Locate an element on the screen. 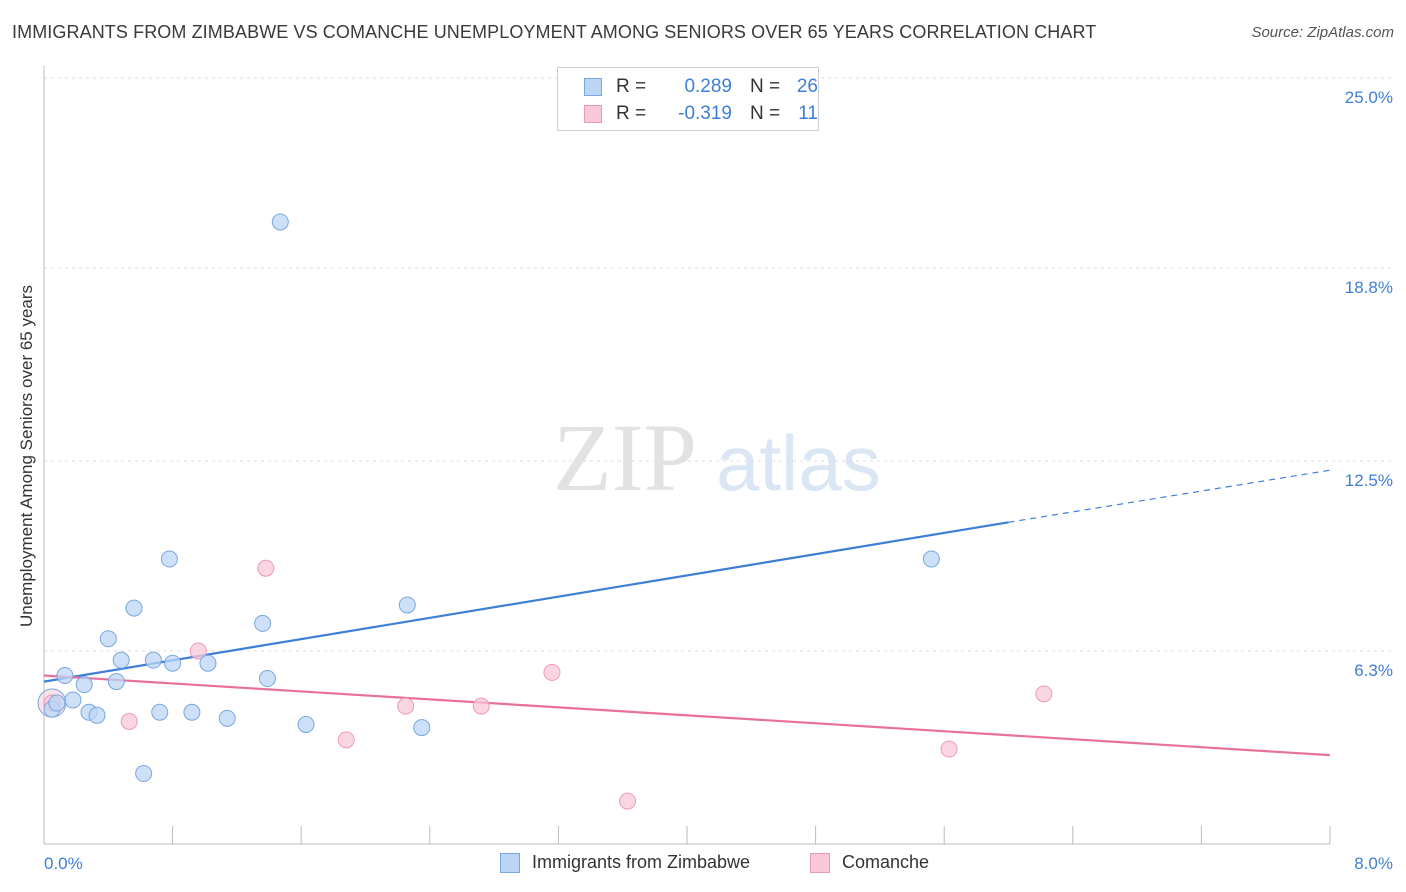 Image resolution: width=1406 pixels, height=892 pixels. source-label: Source: ZipAtlas.com is located at coordinates (1322, 32).